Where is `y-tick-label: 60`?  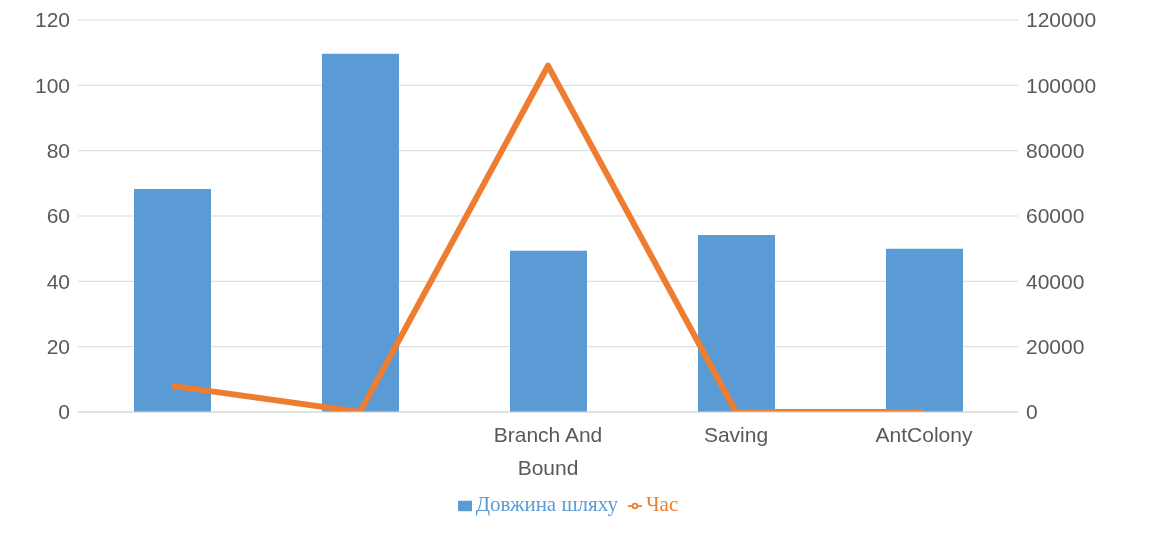
y-tick-label: 60 is located at coordinates (58, 216).